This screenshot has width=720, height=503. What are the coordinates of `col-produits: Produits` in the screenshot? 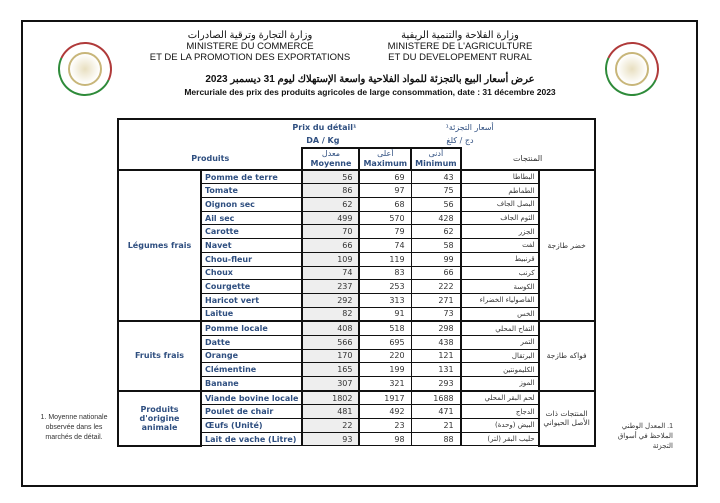 It's located at (209, 159).